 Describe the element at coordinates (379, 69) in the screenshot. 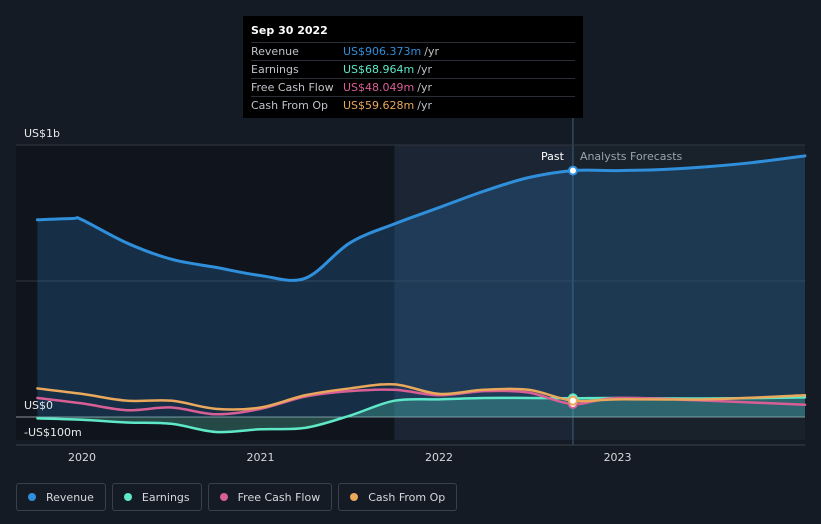

I see `tooltip-value: US$68.964m` at that location.